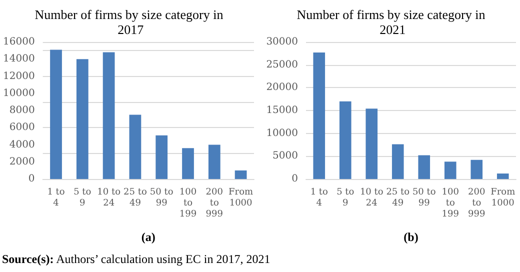 This screenshot has width=520, height=272. What do you see at coordinates (391, 22) in the screenshot?
I see `chart-title: Number of firms by size category in 2021` at bounding box center [391, 22].